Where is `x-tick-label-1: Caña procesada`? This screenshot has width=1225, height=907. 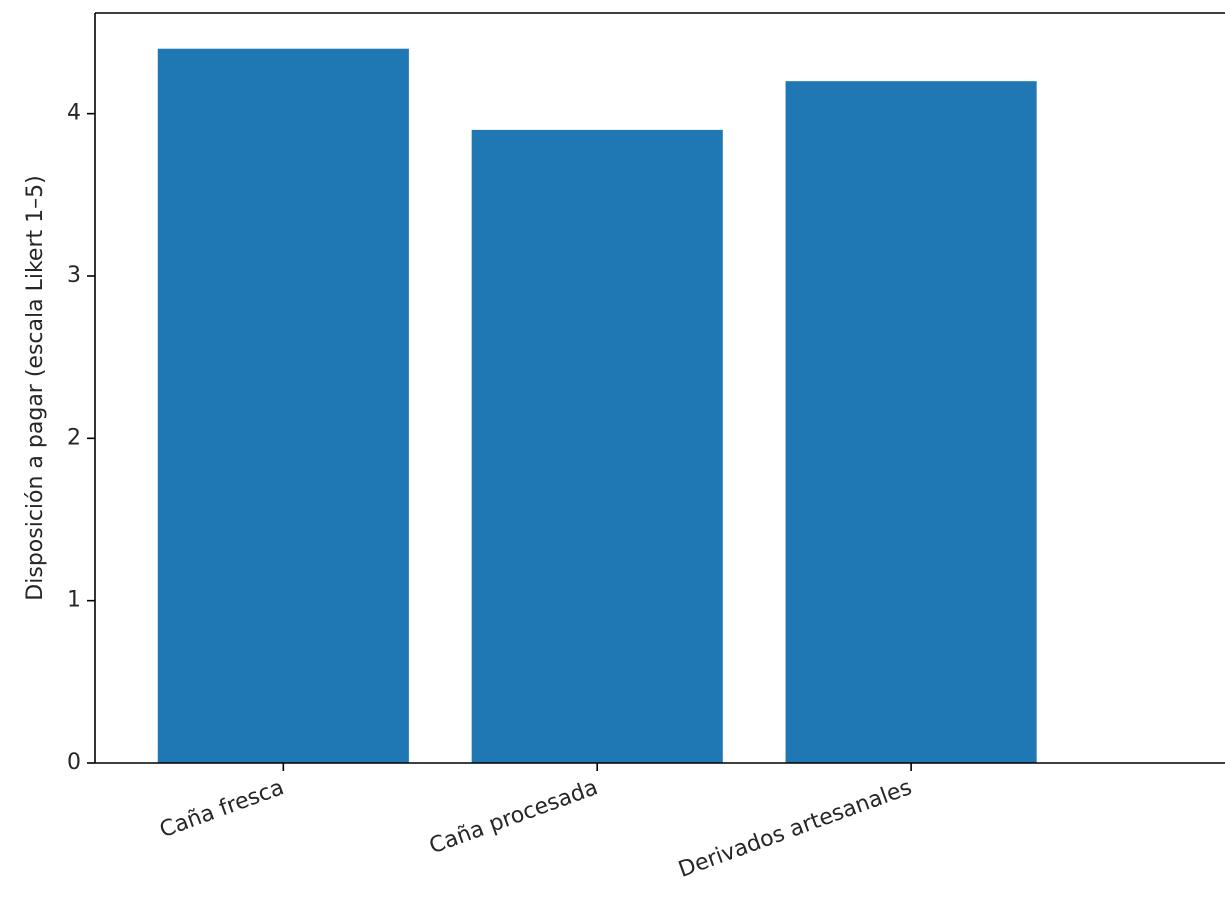
x-tick-label-1: Caña procesada is located at coordinates (513, 817).